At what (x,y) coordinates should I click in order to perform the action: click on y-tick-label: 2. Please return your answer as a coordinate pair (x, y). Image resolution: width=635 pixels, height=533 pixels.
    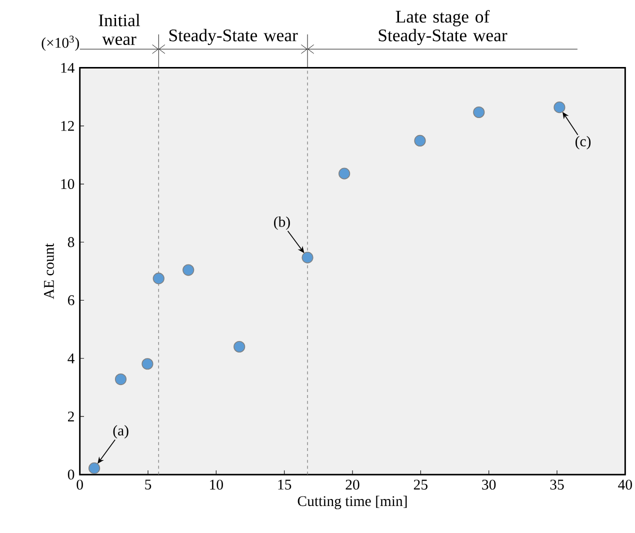
    Looking at the image, I should click on (71, 417).